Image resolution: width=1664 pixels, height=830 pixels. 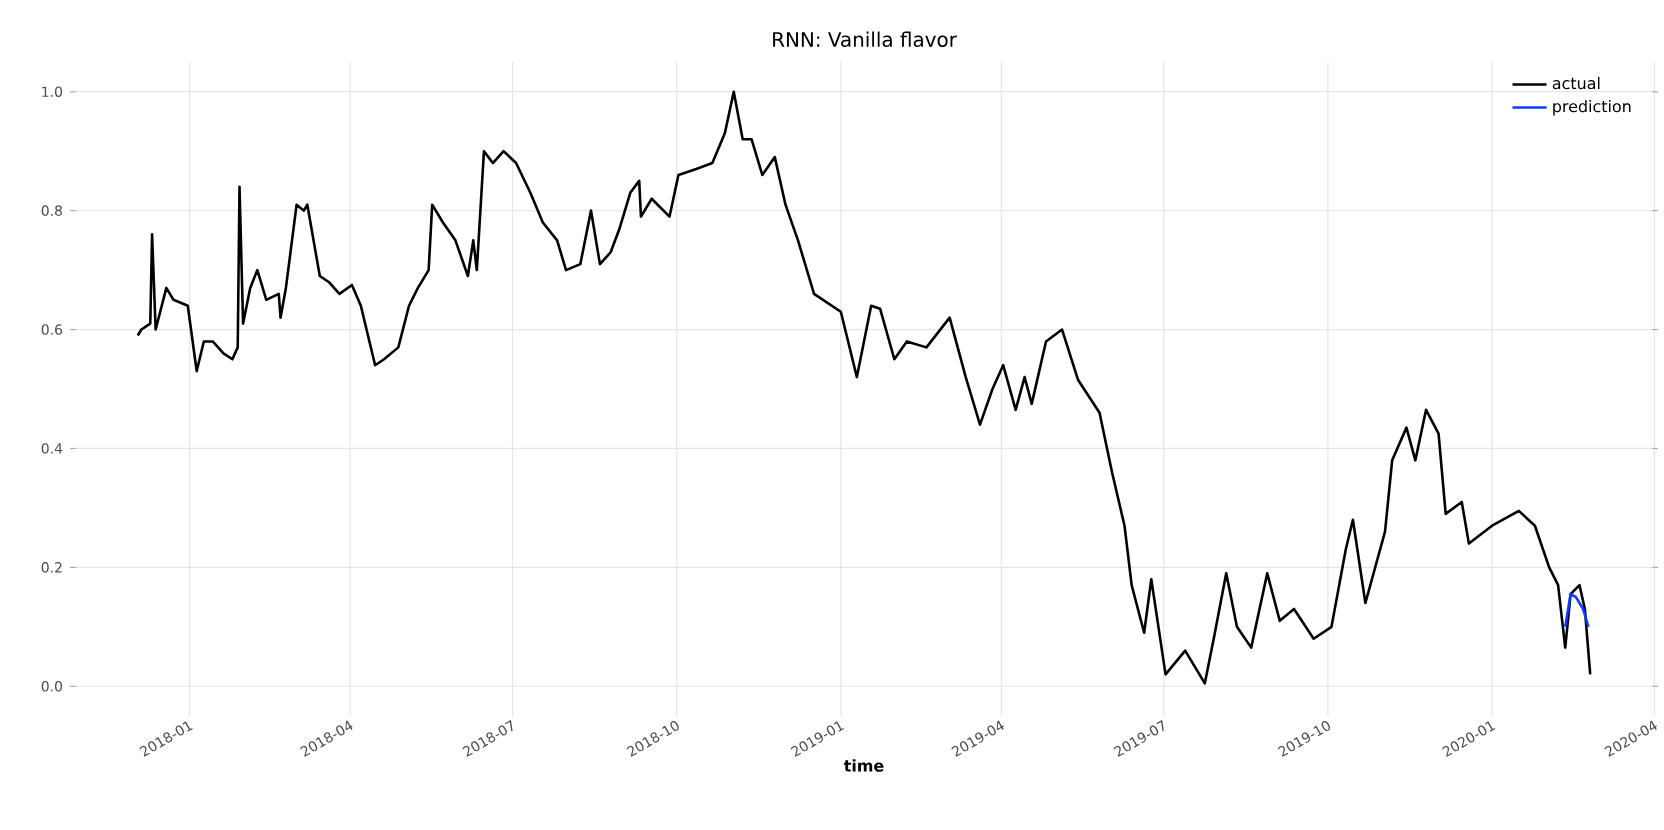 What do you see at coordinates (1576, 610) in the screenshot?
I see `line-series` at bounding box center [1576, 610].